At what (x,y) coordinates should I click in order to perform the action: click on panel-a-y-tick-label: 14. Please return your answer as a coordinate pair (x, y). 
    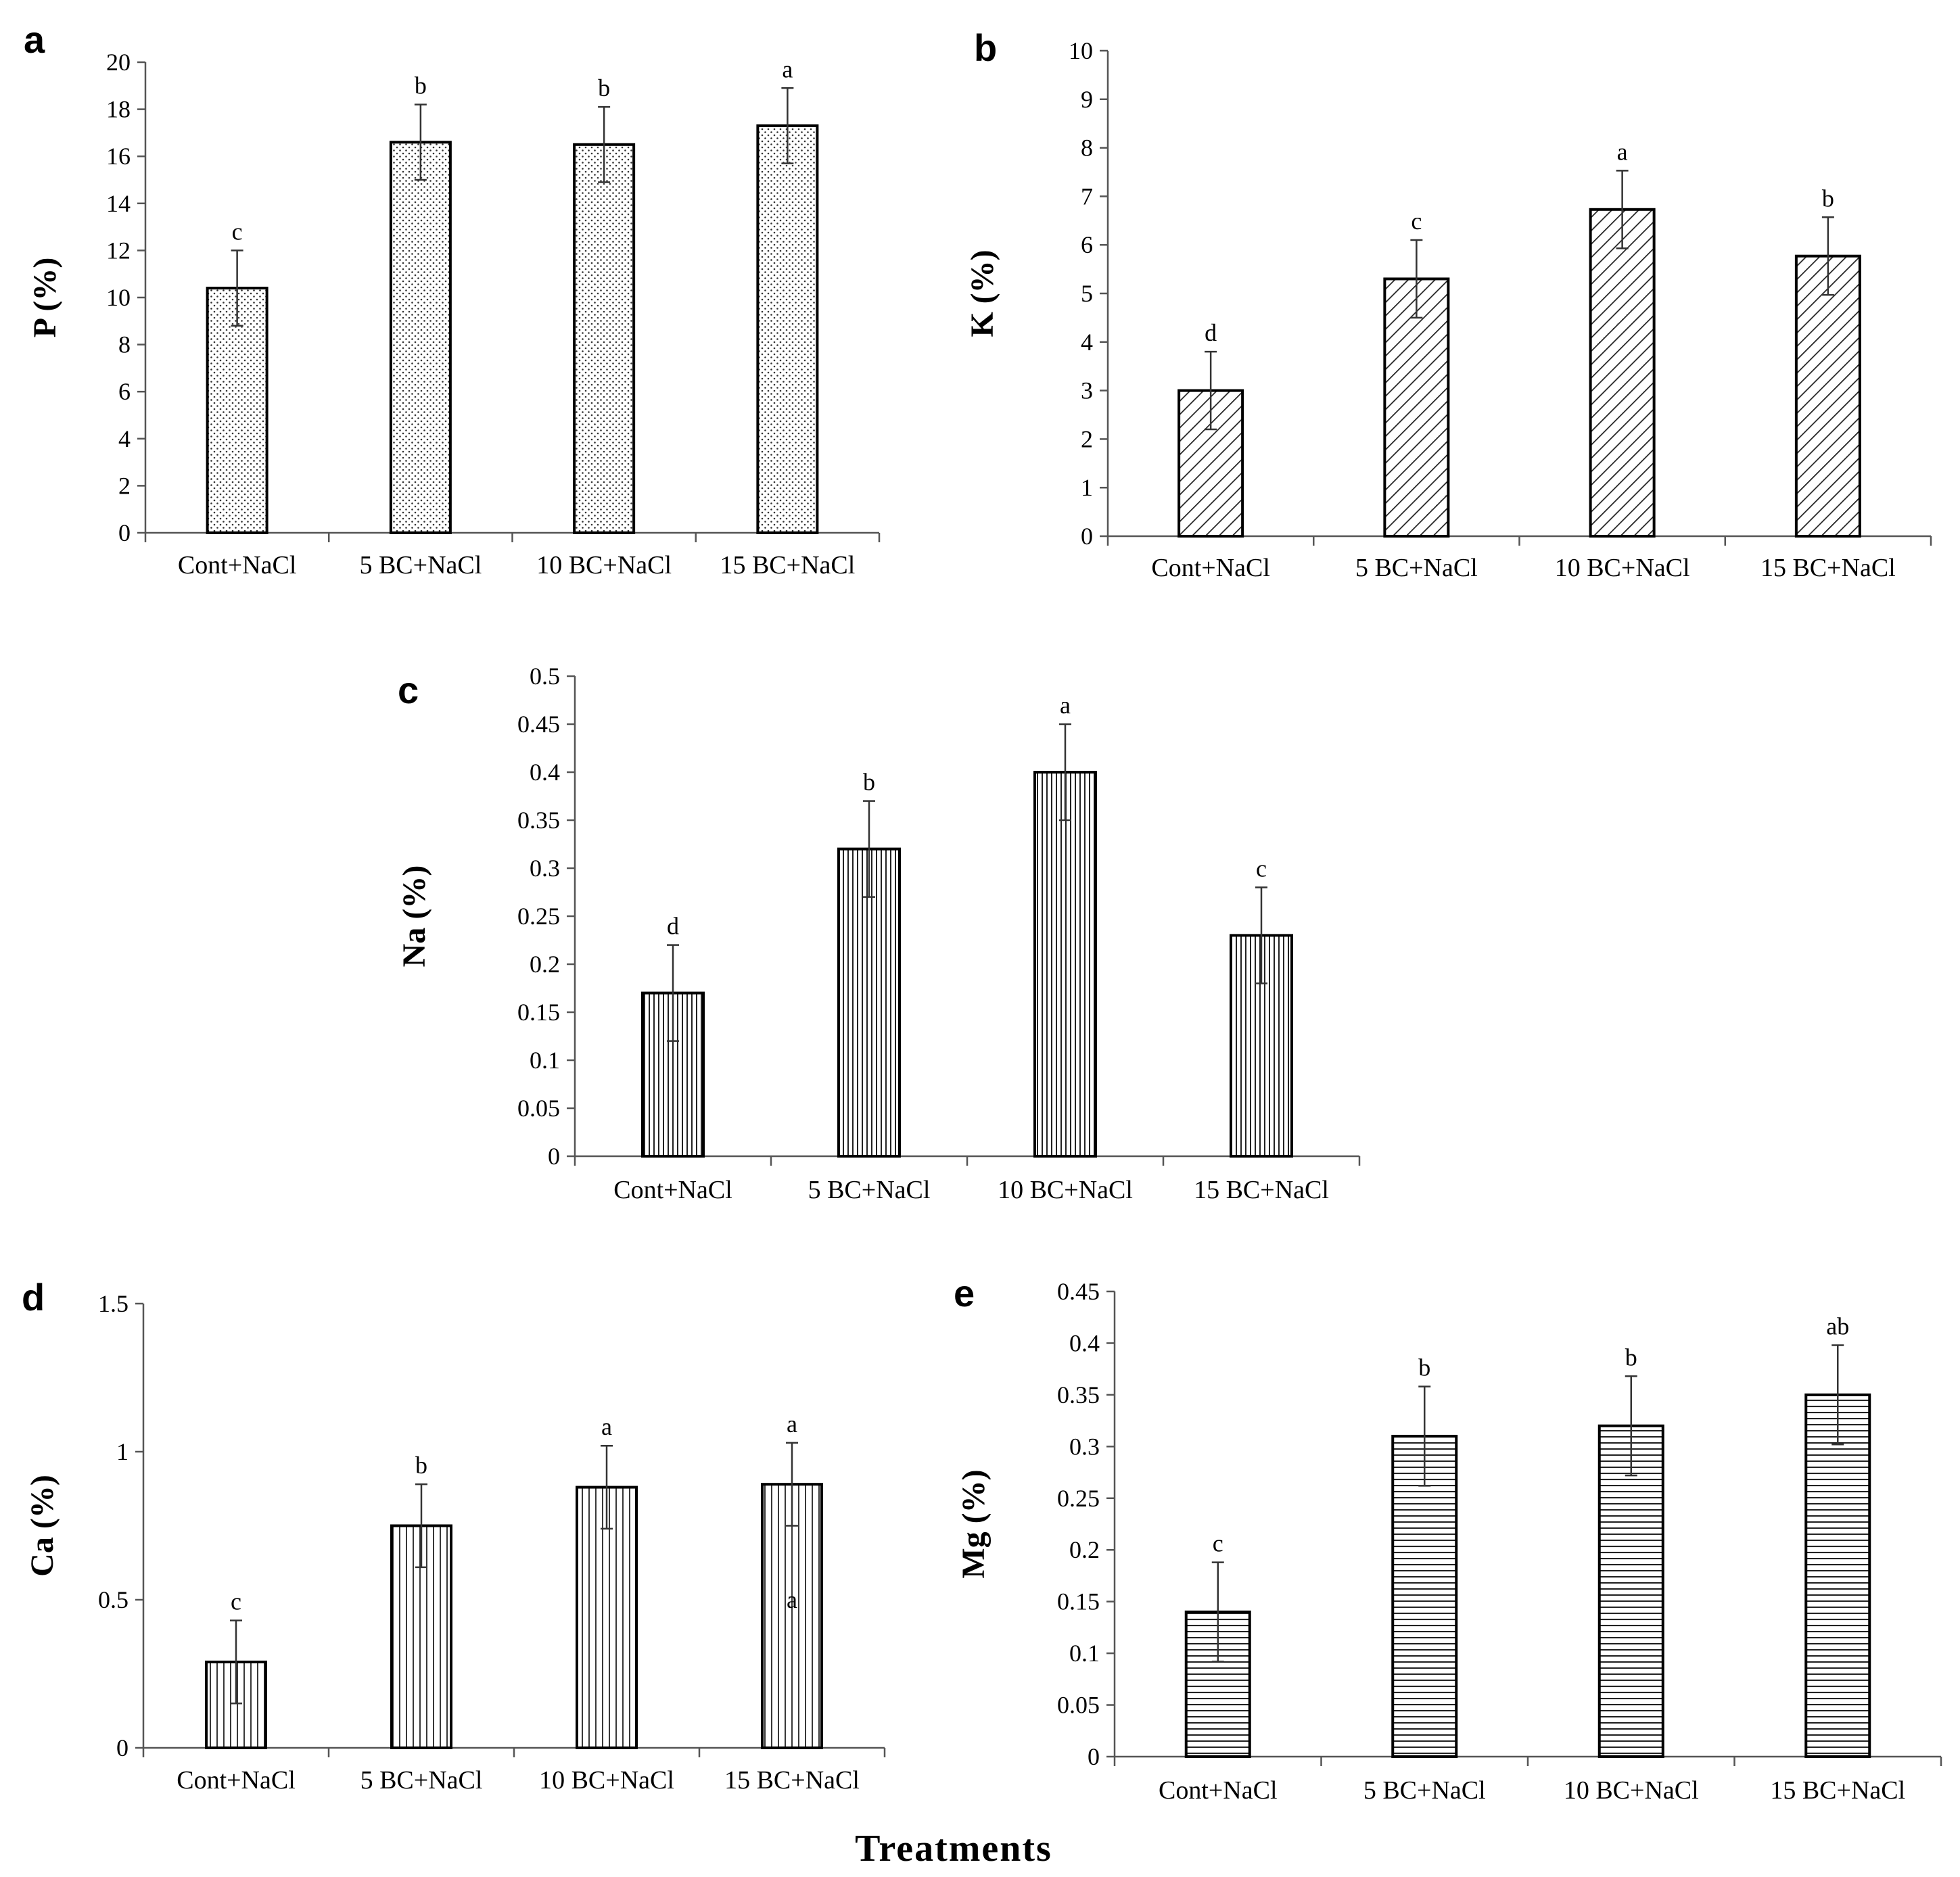
    Looking at the image, I should click on (118, 203).